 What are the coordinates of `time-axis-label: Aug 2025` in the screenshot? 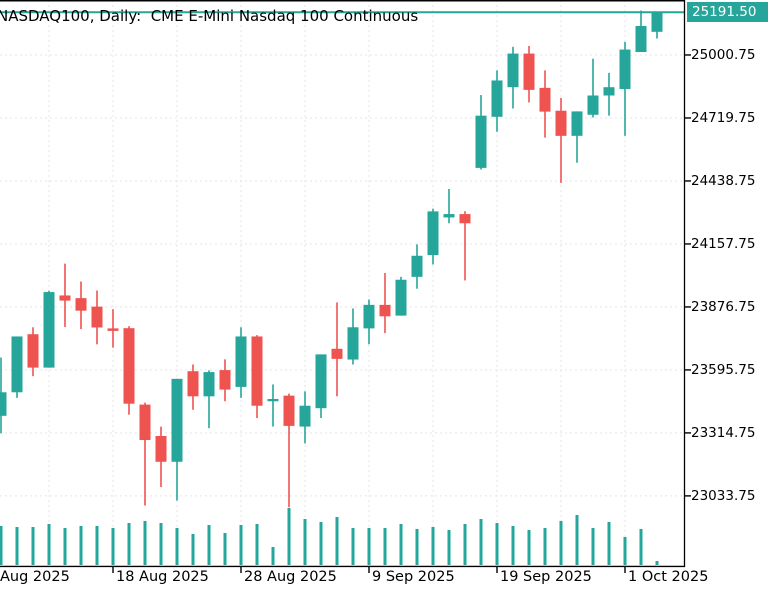 It's located at (35, 577).